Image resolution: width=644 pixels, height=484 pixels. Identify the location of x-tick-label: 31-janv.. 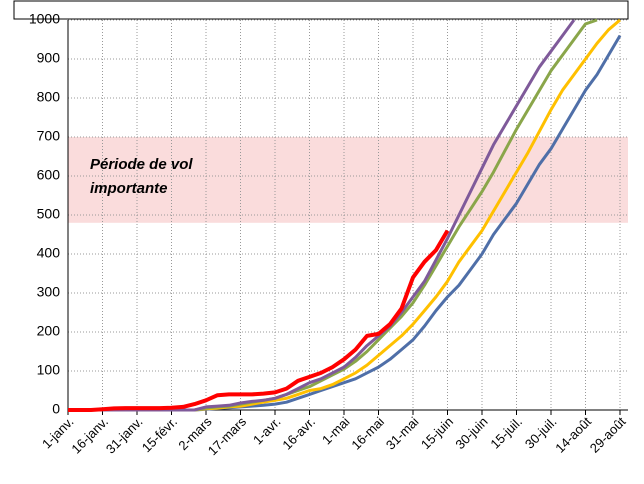
(124, 435).